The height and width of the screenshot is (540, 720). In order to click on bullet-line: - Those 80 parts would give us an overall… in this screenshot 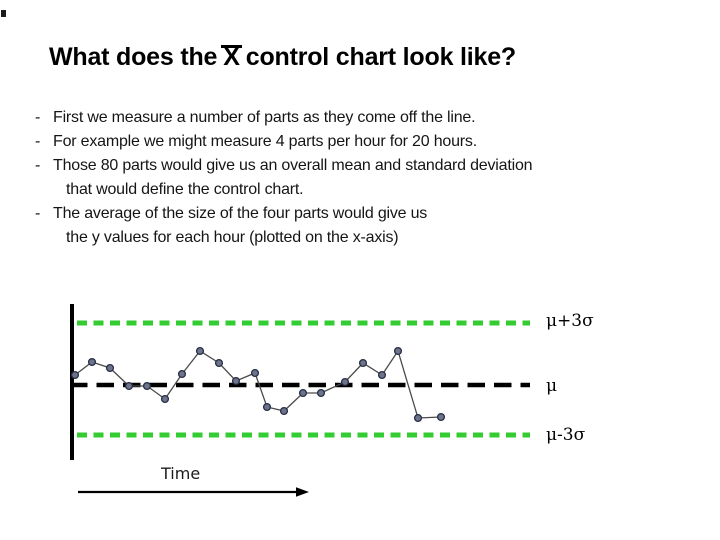, I will do `click(357, 166)`.